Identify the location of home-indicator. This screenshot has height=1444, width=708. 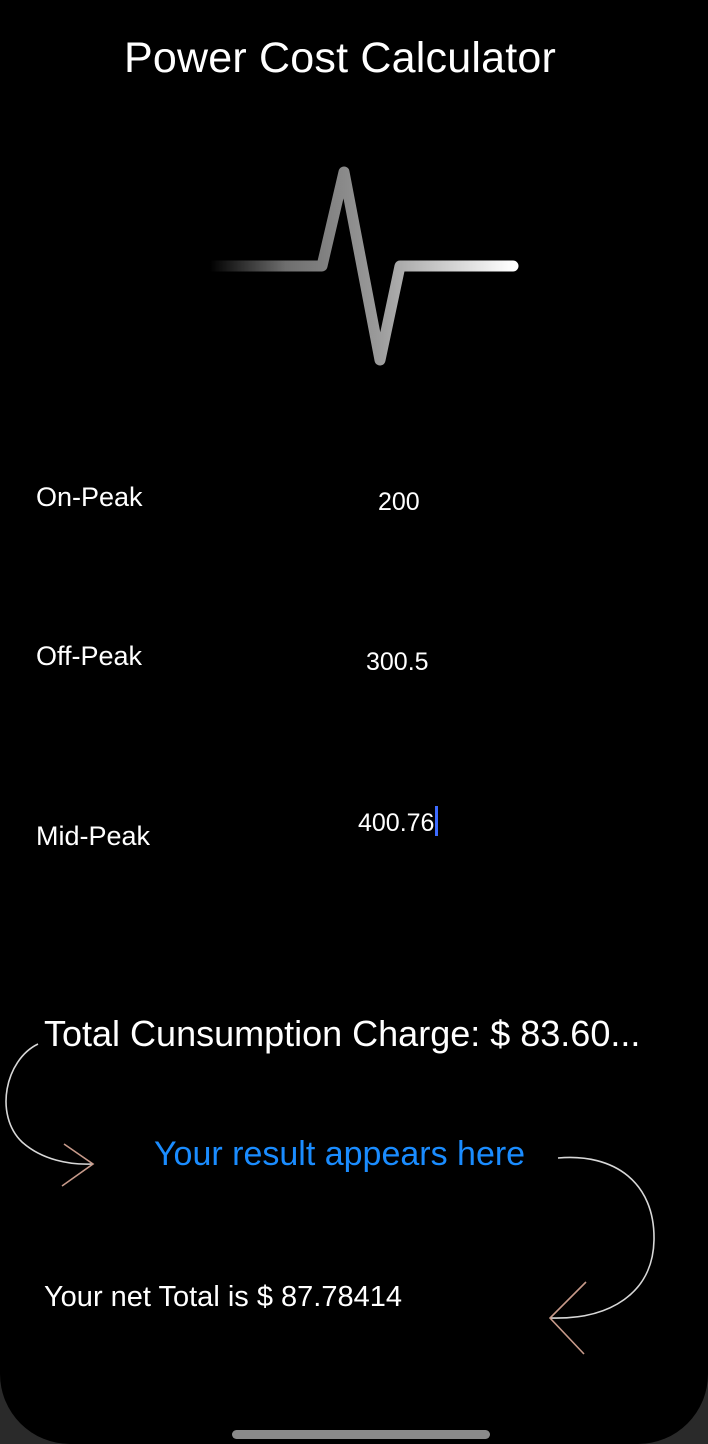
(361, 1434).